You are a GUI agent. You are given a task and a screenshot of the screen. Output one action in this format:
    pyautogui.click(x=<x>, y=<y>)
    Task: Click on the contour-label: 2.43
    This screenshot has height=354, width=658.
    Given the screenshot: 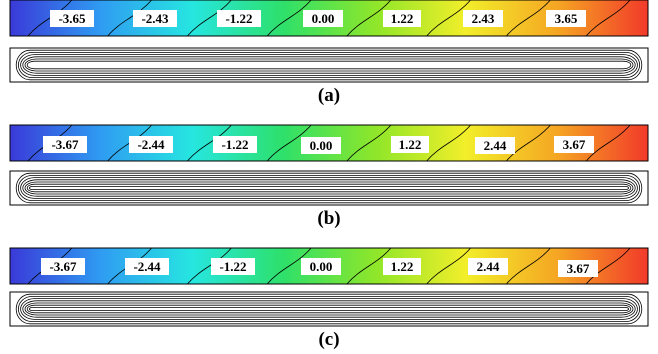 What is the action you would take?
    pyautogui.click(x=483, y=18)
    